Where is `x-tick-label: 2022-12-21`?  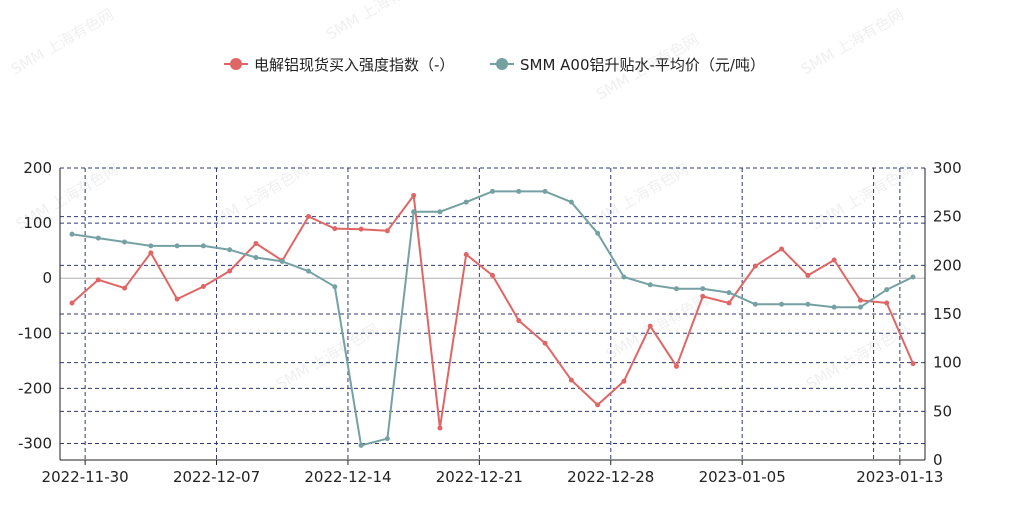 x-tick-label: 2022-12-21 is located at coordinates (479, 477).